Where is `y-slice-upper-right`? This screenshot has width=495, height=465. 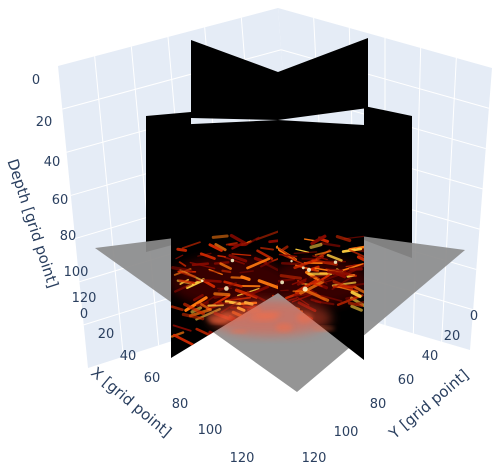
y-slice-upper-right is located at coordinates (388, 182).